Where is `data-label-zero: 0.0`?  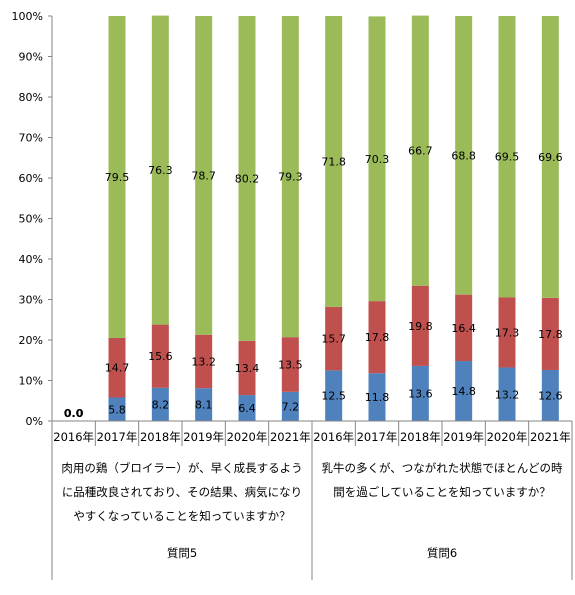 data-label-zero: 0.0 is located at coordinates (74, 413).